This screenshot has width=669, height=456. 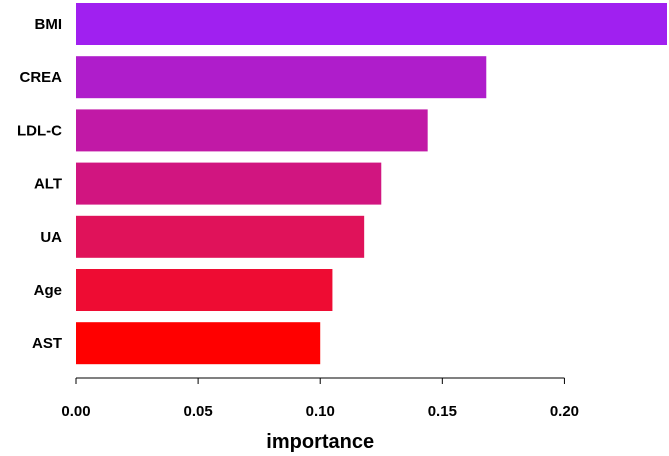 What do you see at coordinates (48, 184) in the screenshot?
I see `category-label: ALT` at bounding box center [48, 184].